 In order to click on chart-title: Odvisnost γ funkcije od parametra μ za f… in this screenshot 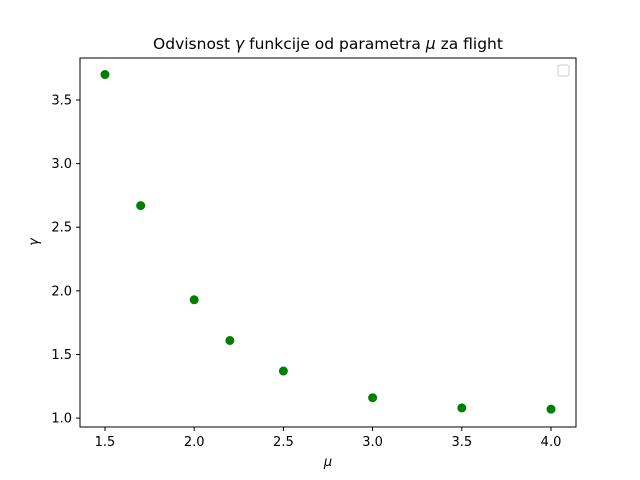, I will do `click(328, 44)`.